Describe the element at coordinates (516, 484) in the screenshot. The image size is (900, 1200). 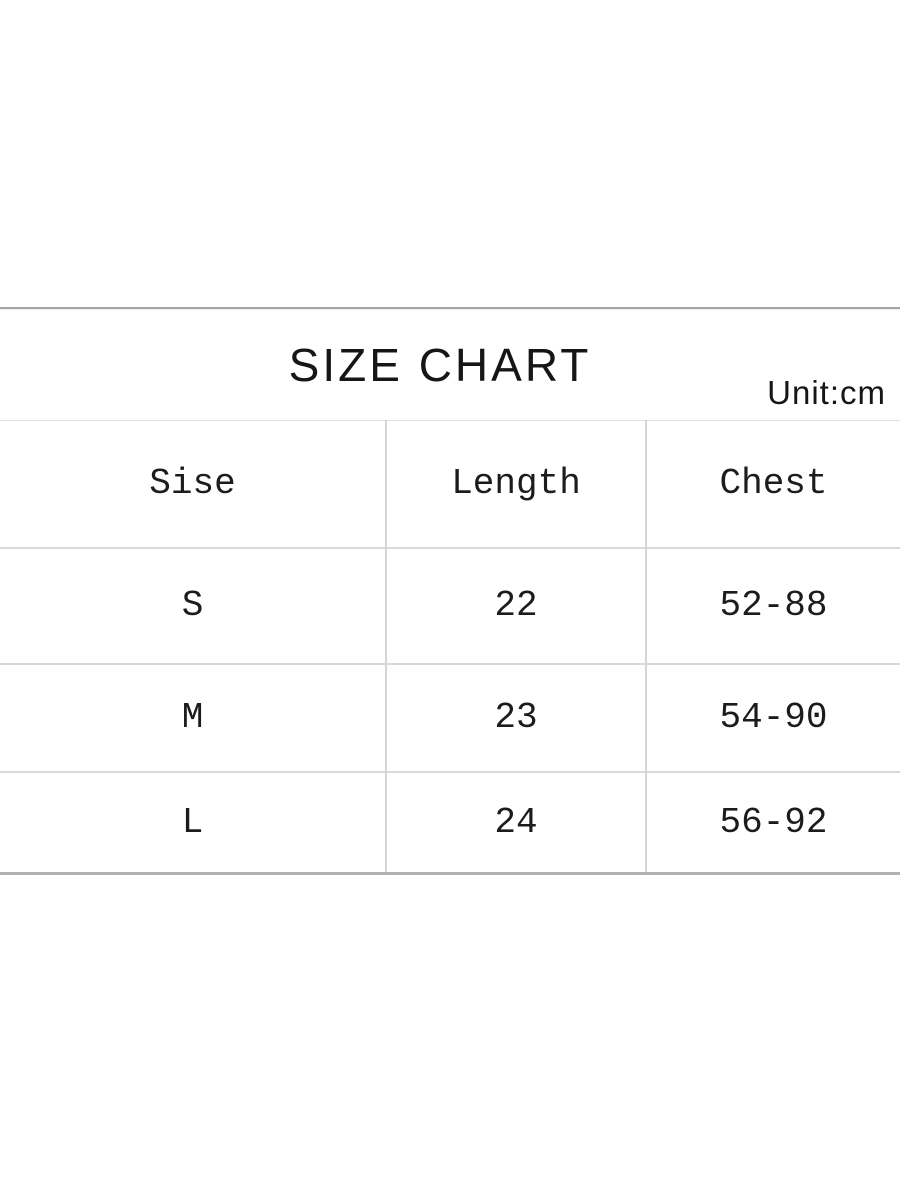
I see `column-header-length: Length` at that location.